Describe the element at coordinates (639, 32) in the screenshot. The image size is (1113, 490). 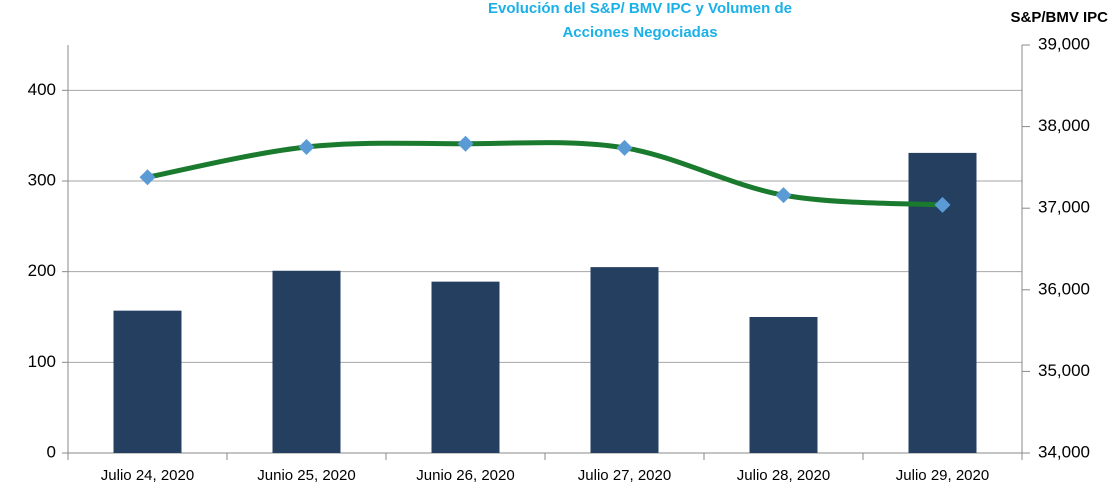
I see `chart-title: Acciones Negociadas` at that location.